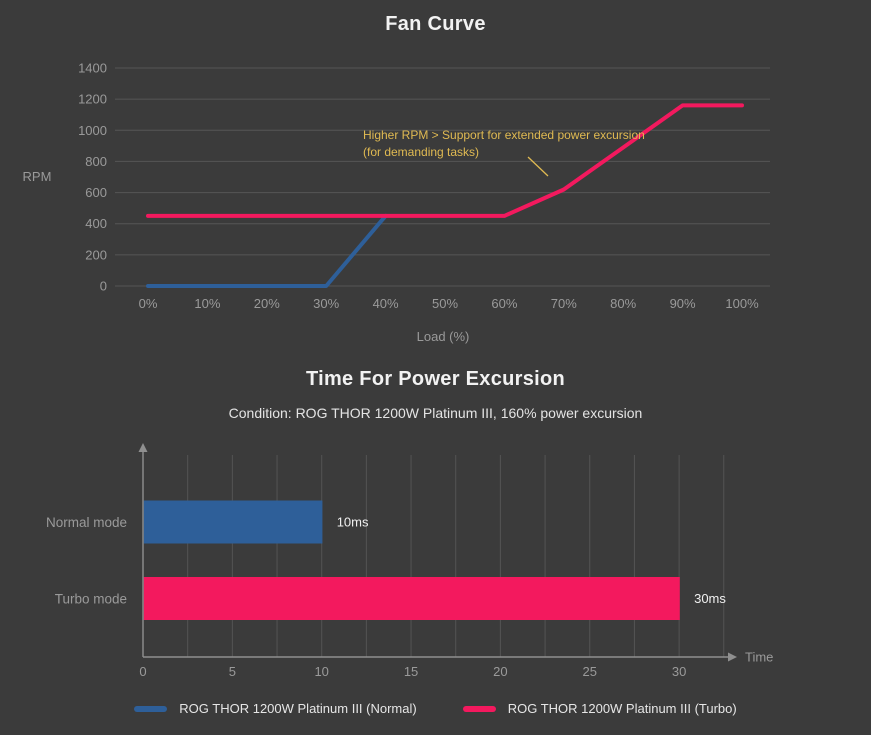 The image size is (871, 735). I want to click on x-axis-title: Load (%), so click(443, 336).